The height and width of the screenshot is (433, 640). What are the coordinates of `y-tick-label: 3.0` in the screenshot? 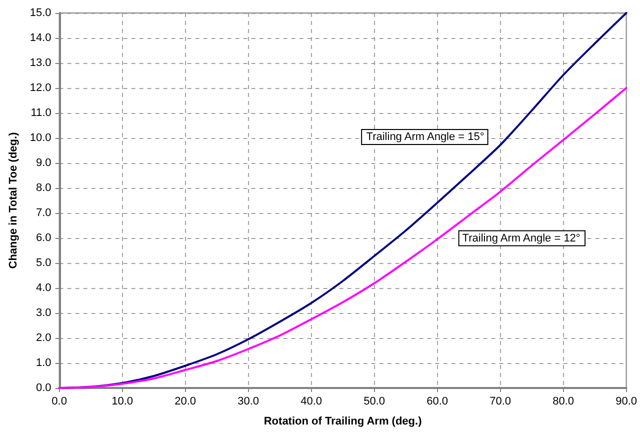 It's located at (44, 313).